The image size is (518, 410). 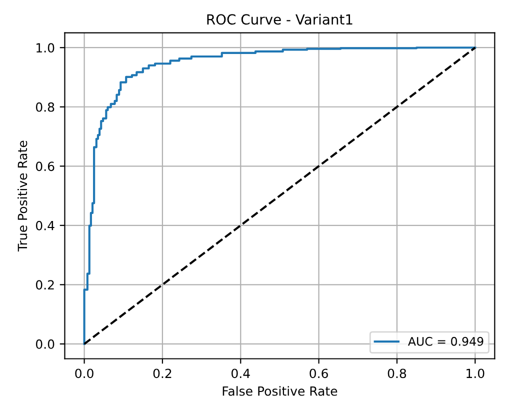 I want to click on x-tick-label: 0.8, so click(x=397, y=373).